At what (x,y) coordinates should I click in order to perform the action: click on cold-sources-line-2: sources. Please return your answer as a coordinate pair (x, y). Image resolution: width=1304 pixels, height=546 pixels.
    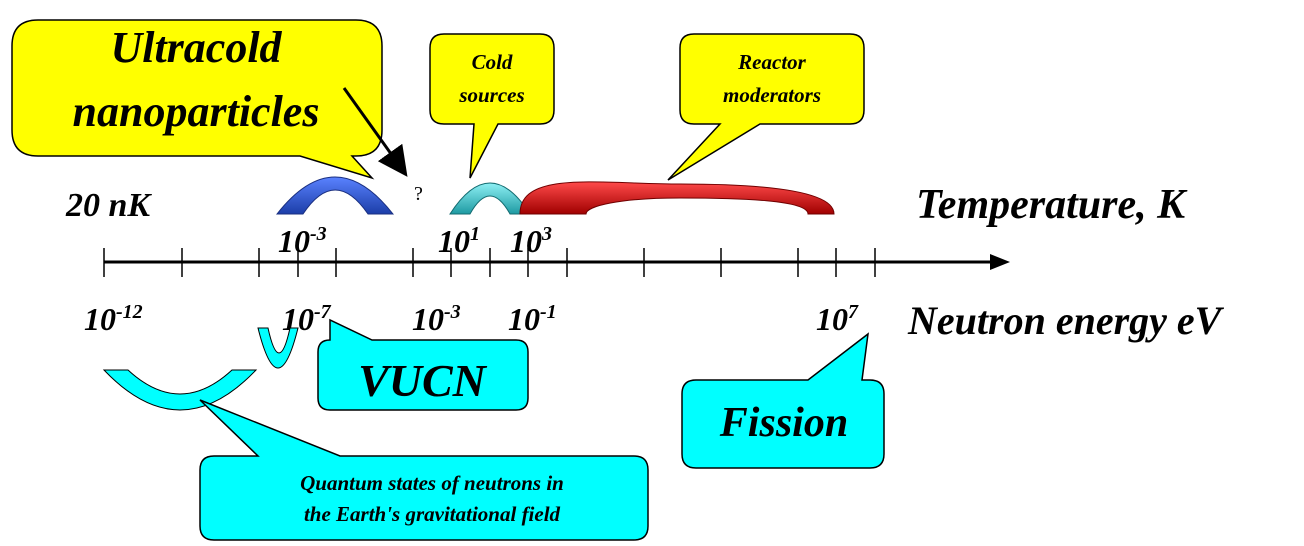
    Looking at the image, I should click on (491, 95).